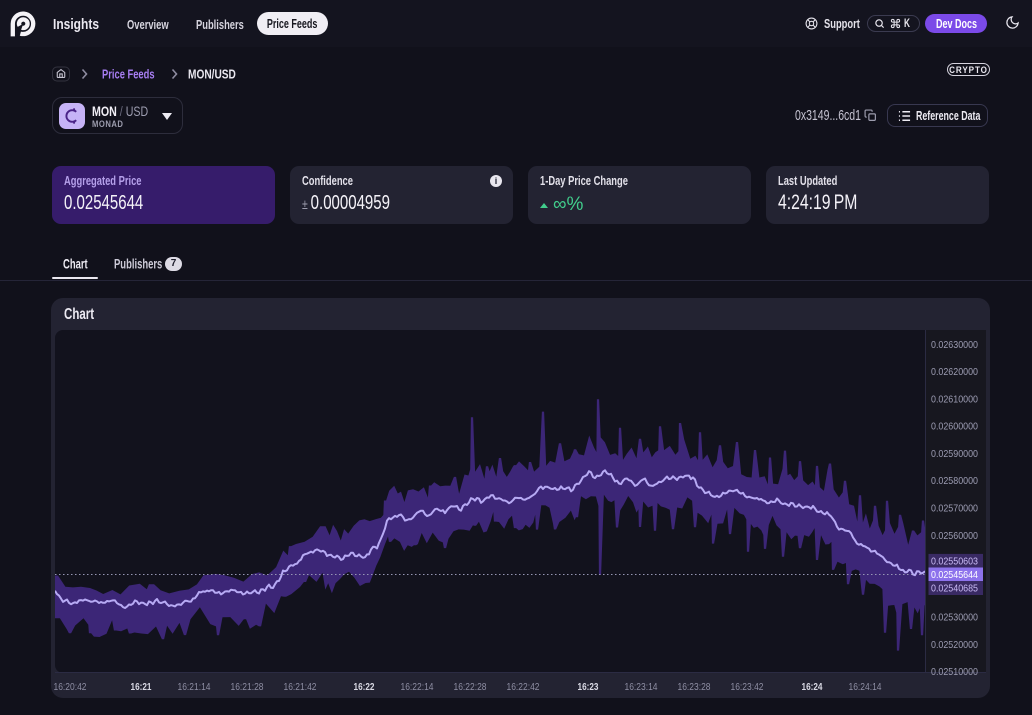 The height and width of the screenshot is (715, 1032). What do you see at coordinates (954, 575) in the screenshot?
I see `svg-text: 0.02545644` at bounding box center [954, 575].